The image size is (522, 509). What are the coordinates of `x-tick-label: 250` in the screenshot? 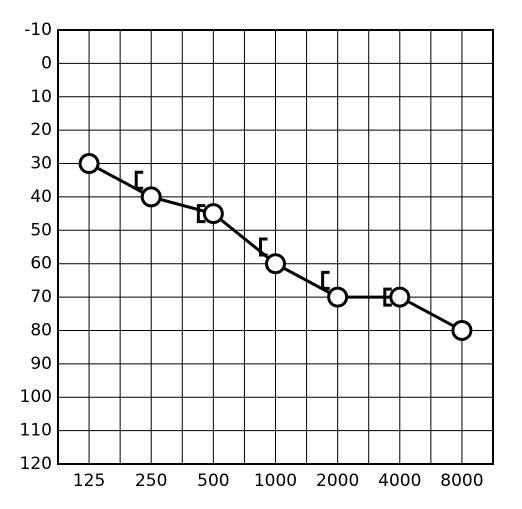 It's located at (151, 481).